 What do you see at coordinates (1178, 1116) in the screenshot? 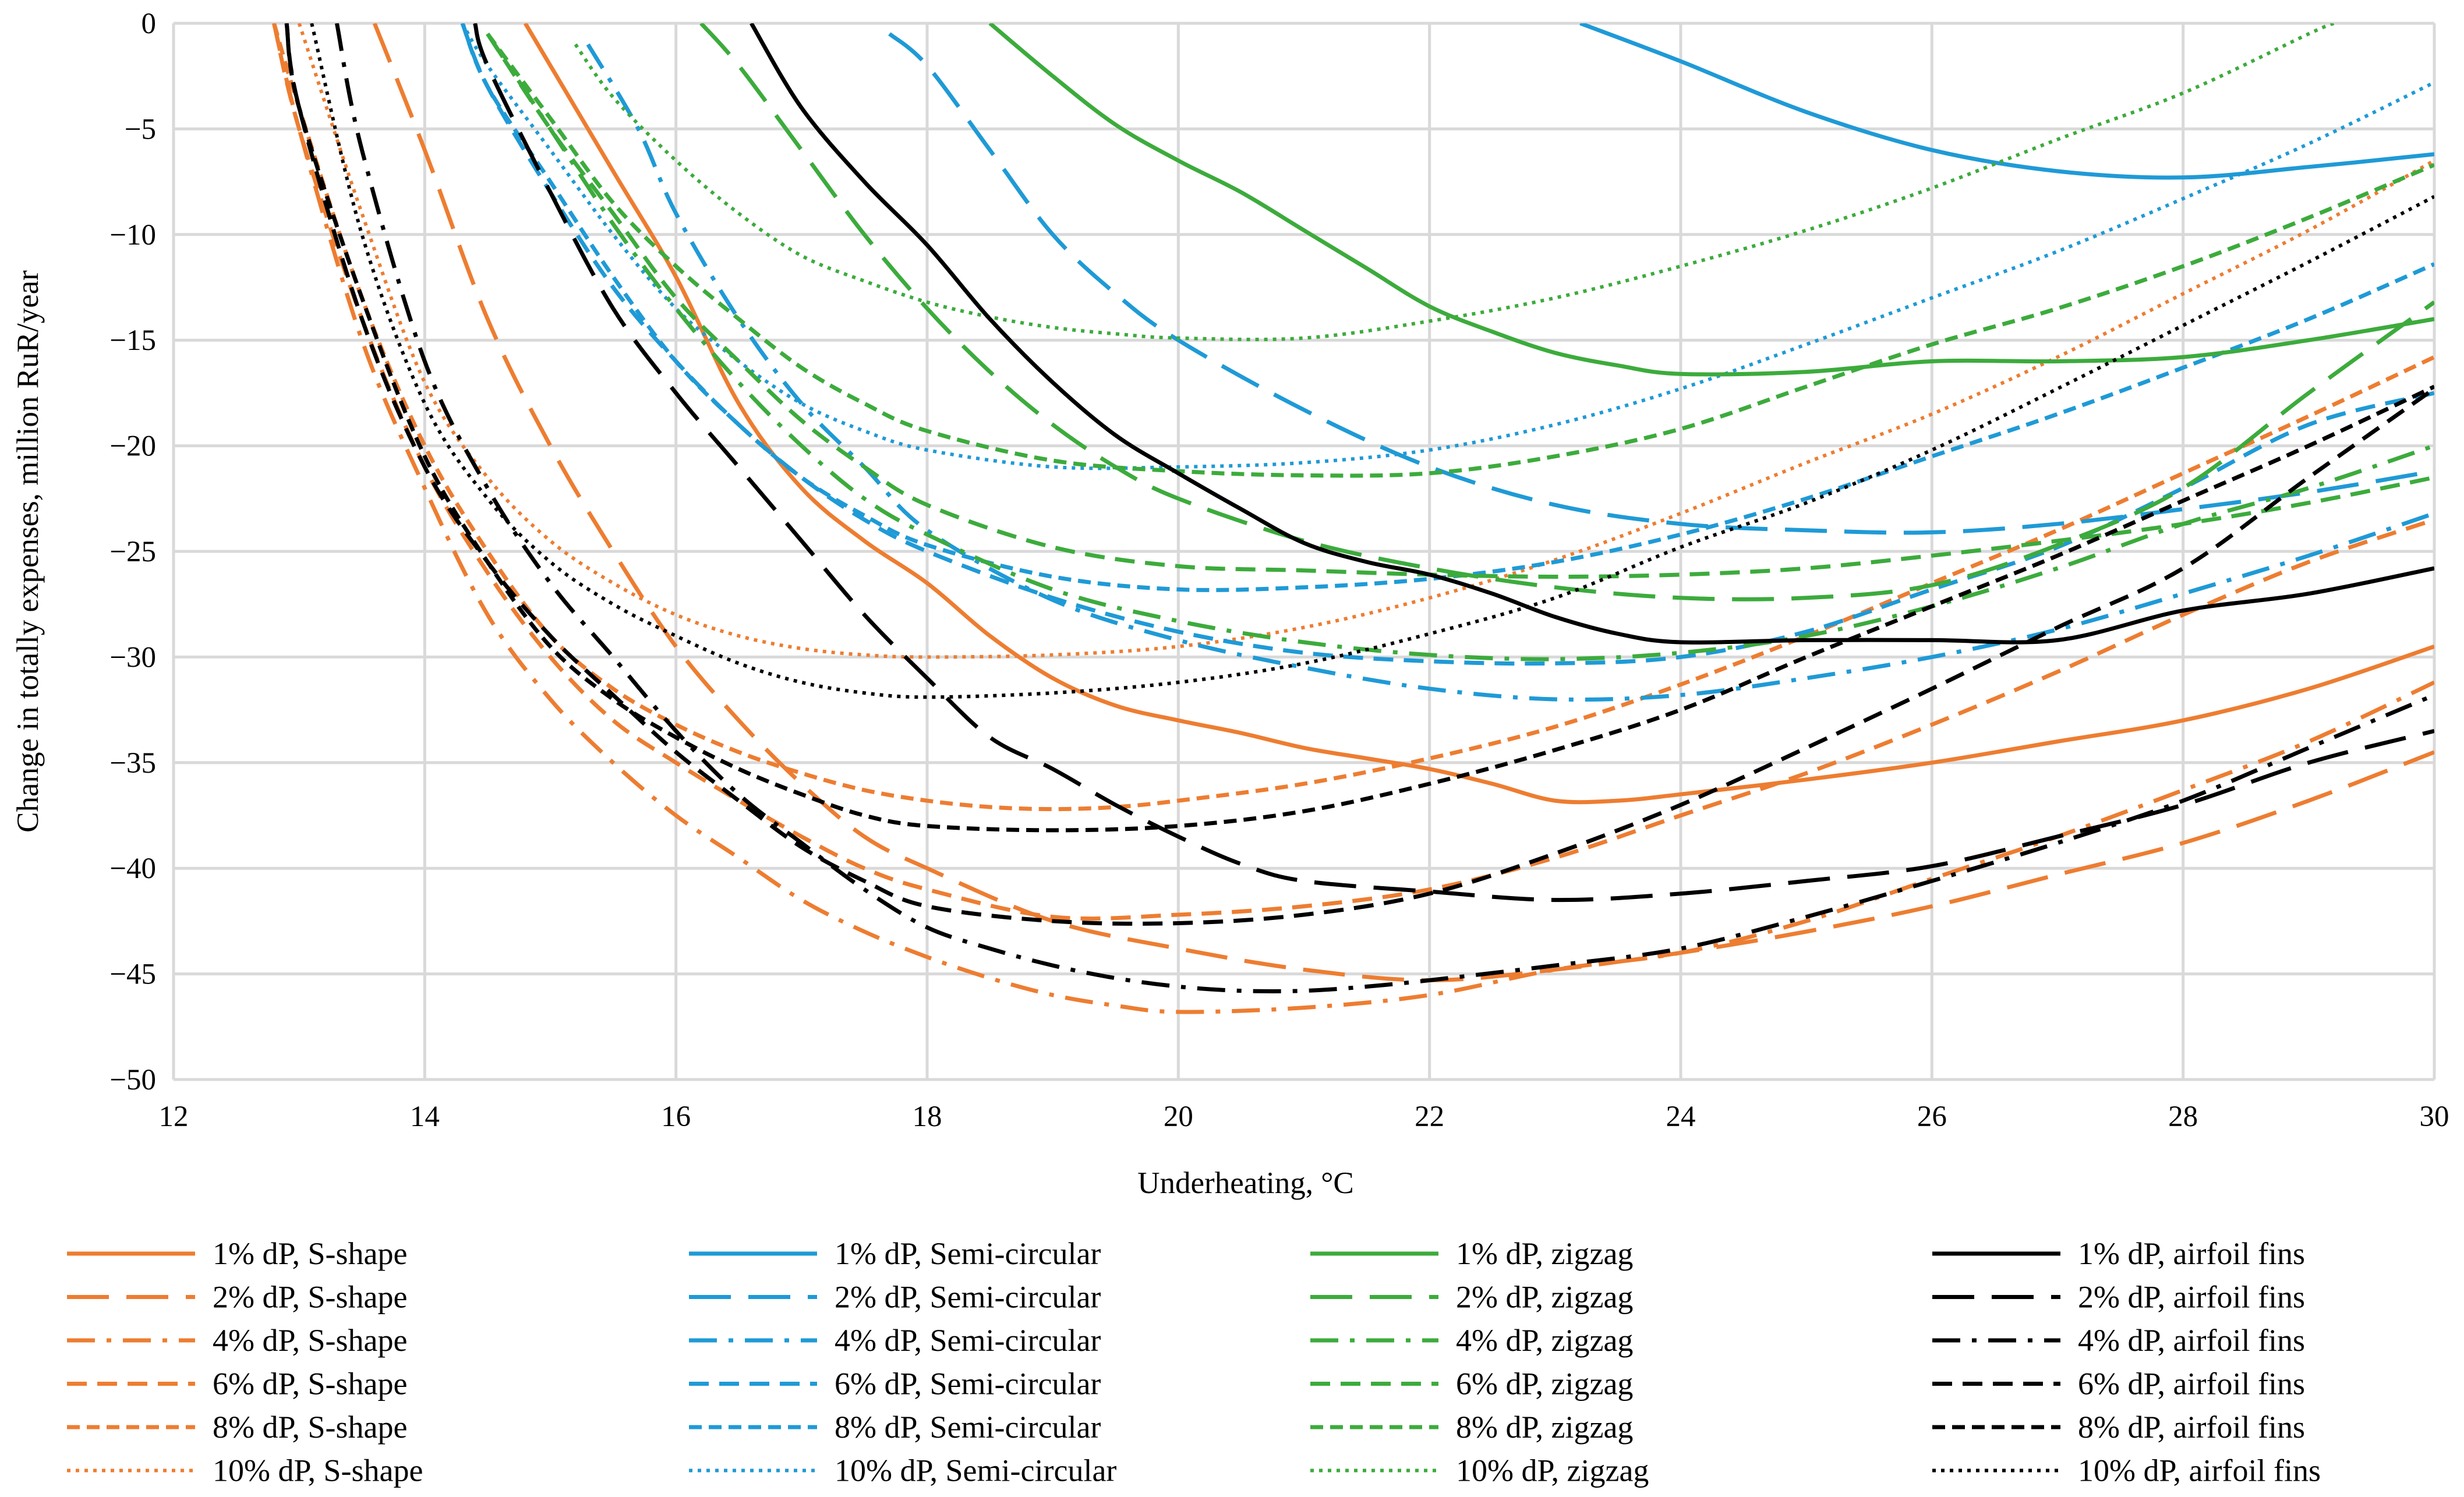
I see `x-tick-label: 20` at bounding box center [1178, 1116].